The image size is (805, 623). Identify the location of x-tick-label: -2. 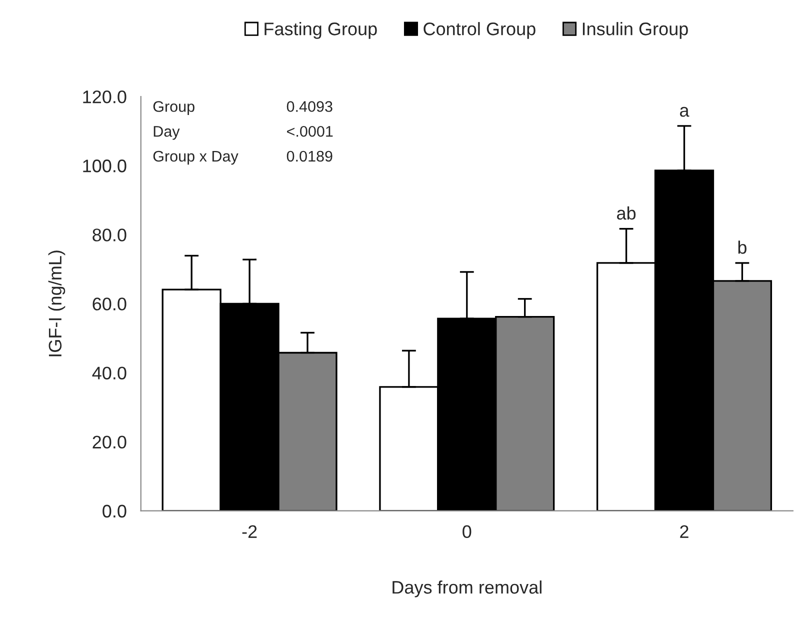
(249, 531).